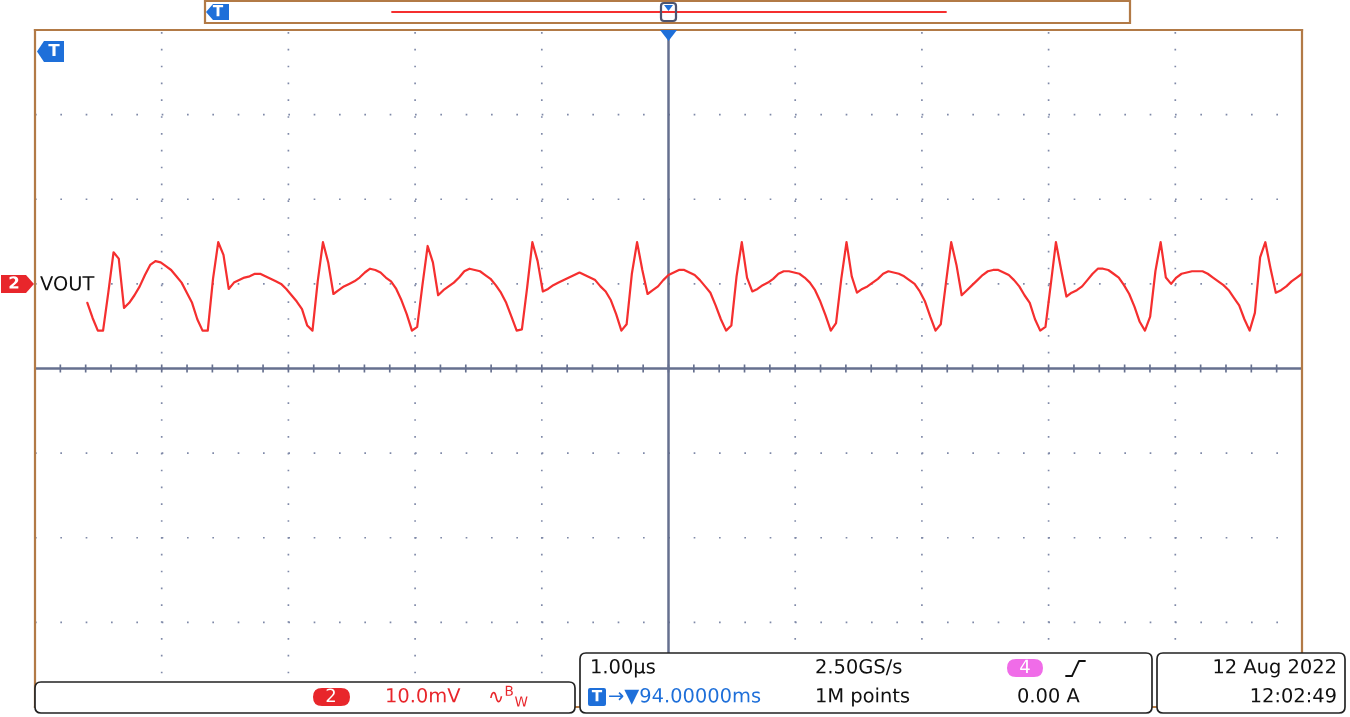 The image size is (1350, 717). Describe the element at coordinates (67, 283) in the screenshot. I see `legend-label: VOUT` at that location.